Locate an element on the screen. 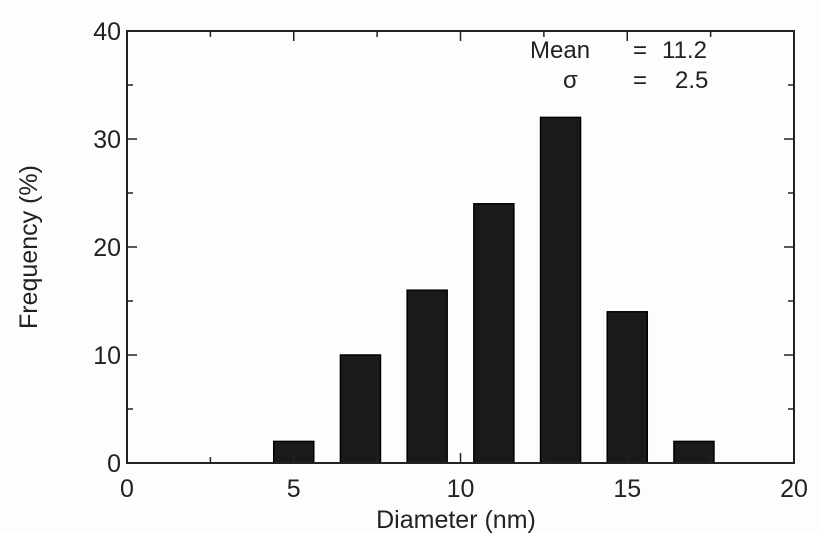 This screenshot has height=533, width=821. mean-equals: = is located at coordinates (640, 50).